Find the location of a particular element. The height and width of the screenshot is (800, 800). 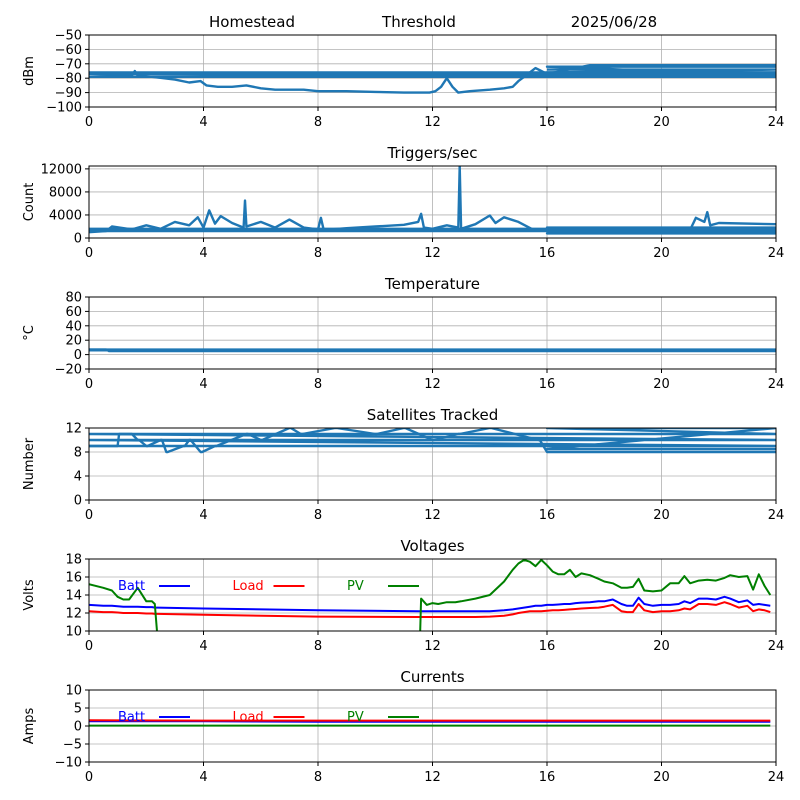

y-axis-label: Count is located at coordinates (29, 202).